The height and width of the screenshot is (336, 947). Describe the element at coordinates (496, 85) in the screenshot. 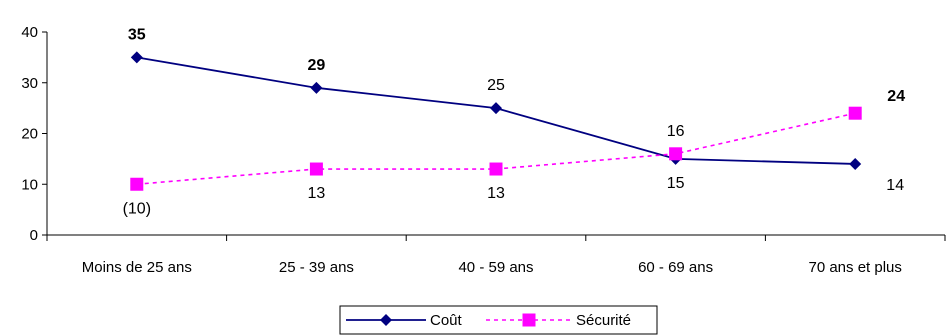

I see `data-label: 25` at that location.